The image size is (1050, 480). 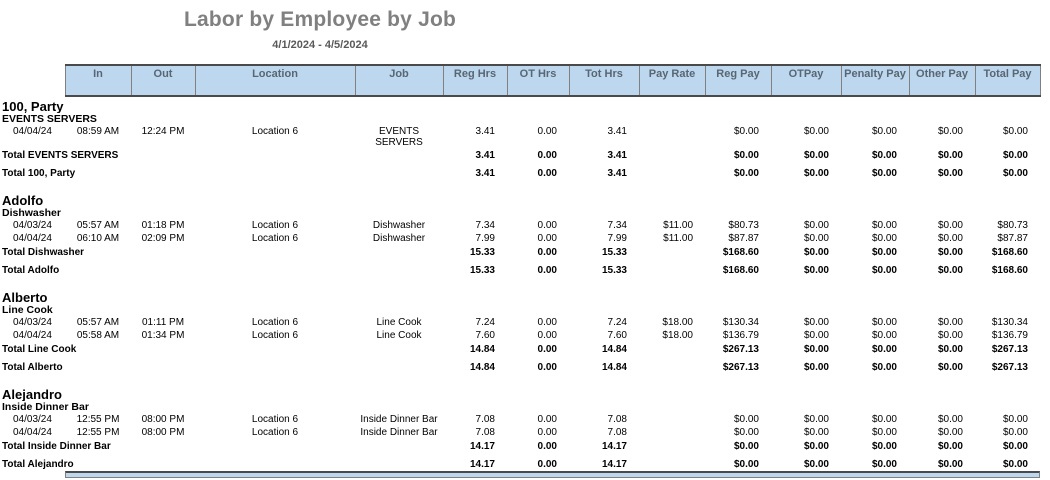 I want to click on cell-in: 06:10 AM, so click(x=98, y=238).